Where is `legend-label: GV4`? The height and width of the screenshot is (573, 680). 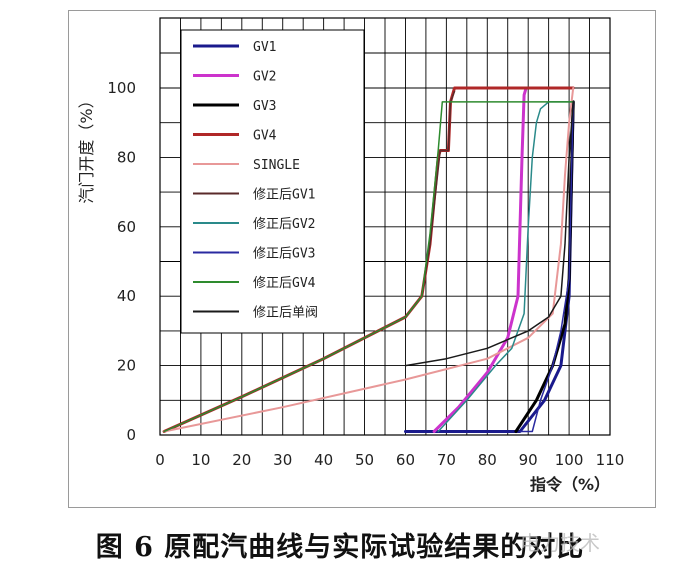 legend-label: GV4 is located at coordinates (265, 136).